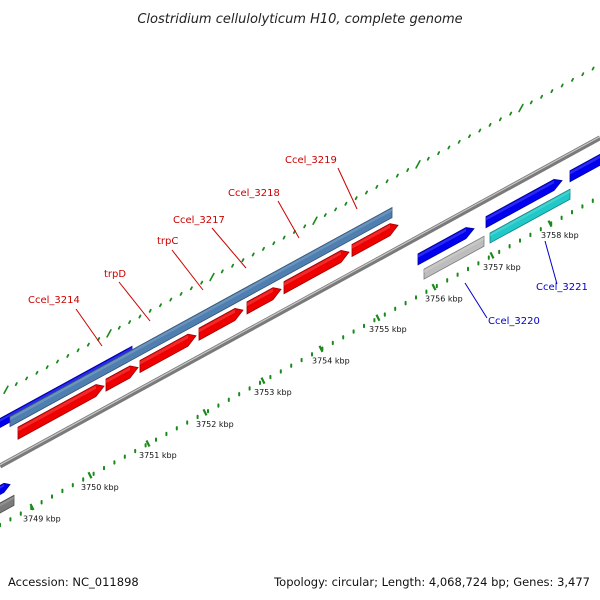  I want to click on gene-label: Ccel_3218, so click(254, 193).